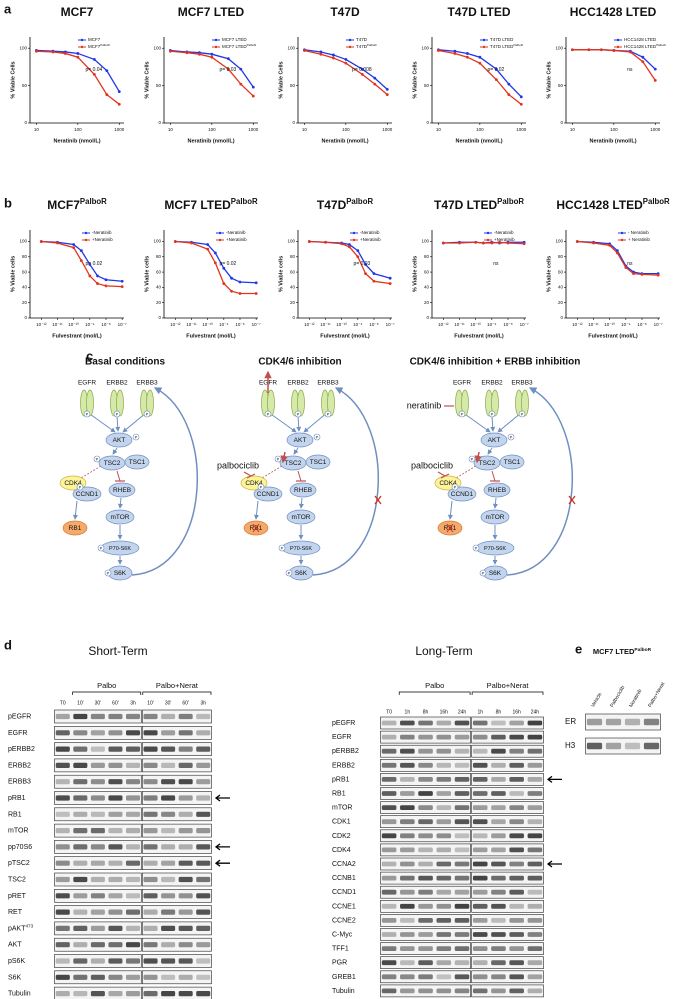  Describe the element at coordinates (77, 12) in the screenshot. I see `chart-title: MCF7` at that location.